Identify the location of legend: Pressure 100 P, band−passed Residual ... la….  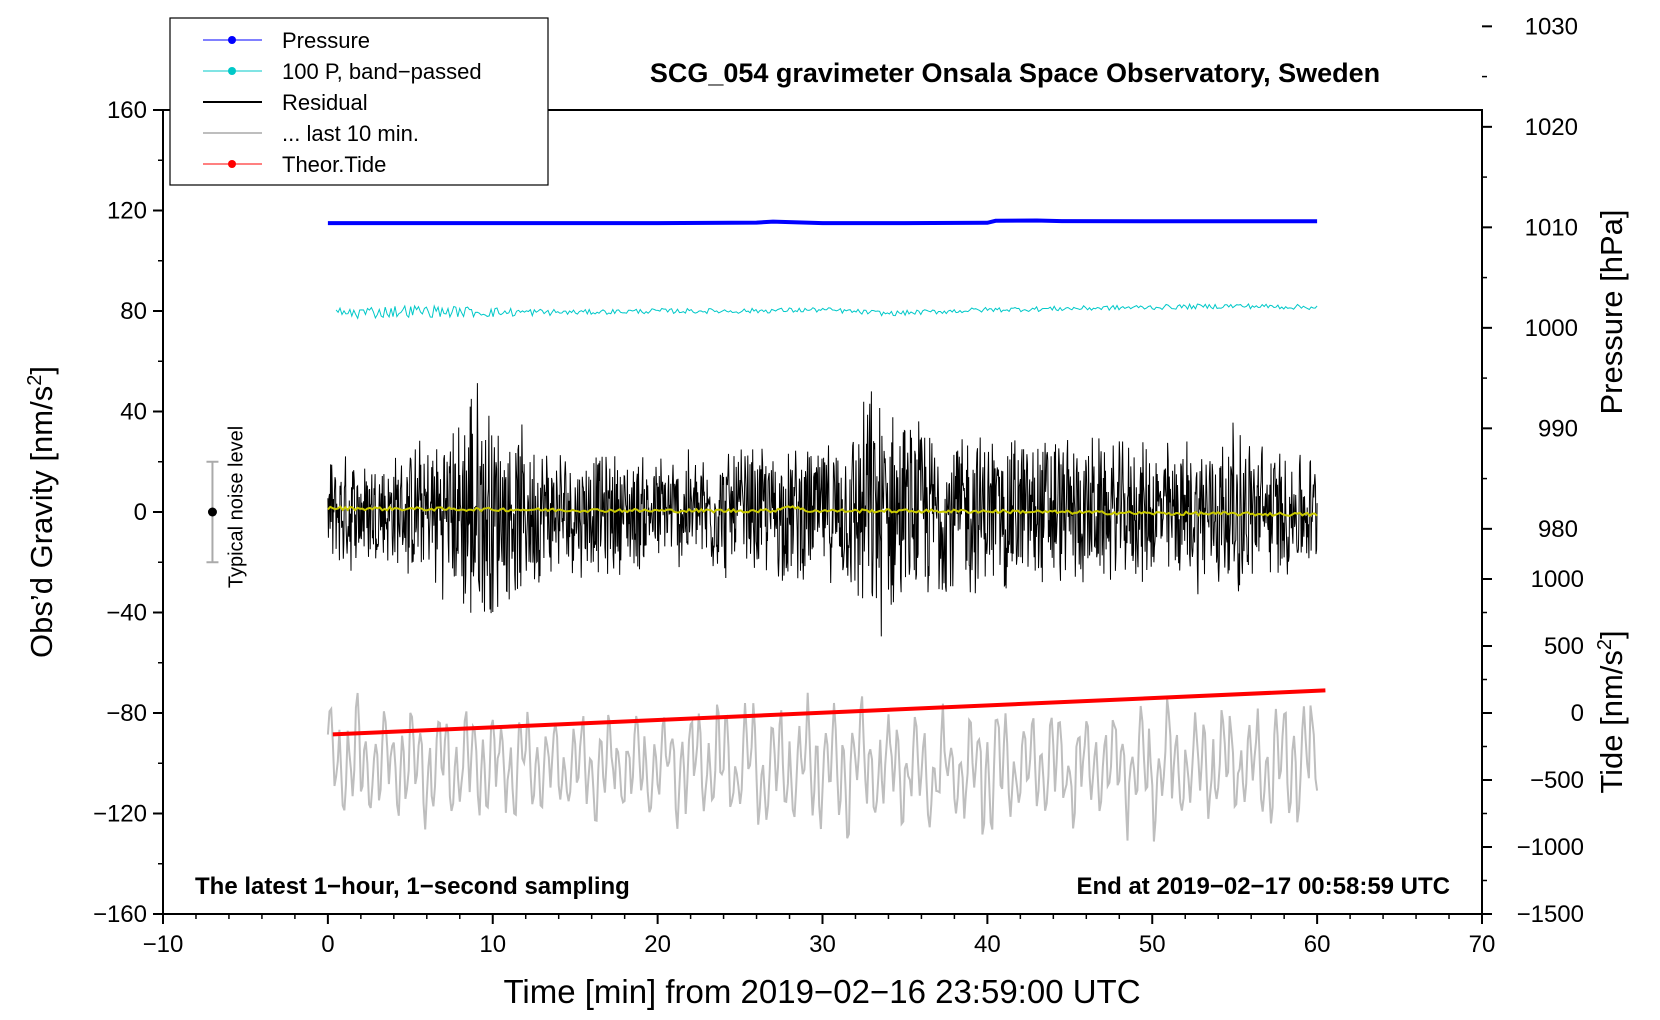
(359, 101).